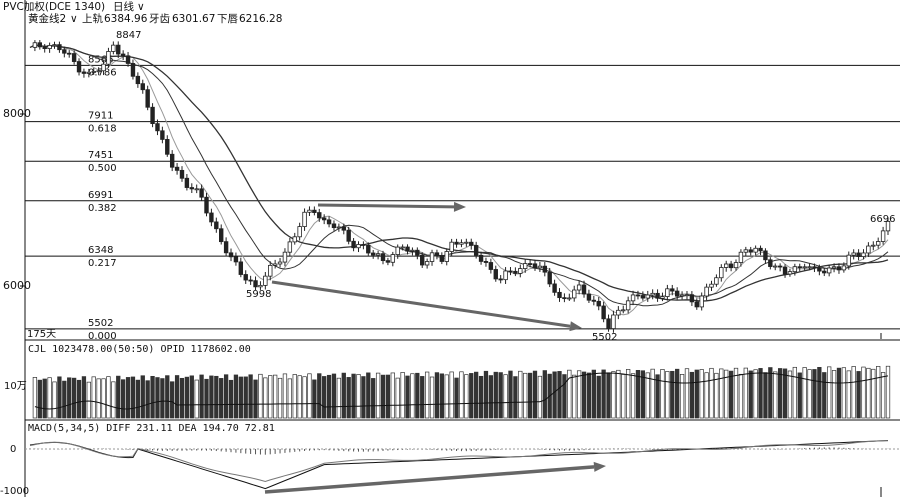 This screenshot has height=497, width=900. What do you see at coordinates (575, 326) in the screenshot?
I see `arrow-lower-low-head` at bounding box center [575, 326].